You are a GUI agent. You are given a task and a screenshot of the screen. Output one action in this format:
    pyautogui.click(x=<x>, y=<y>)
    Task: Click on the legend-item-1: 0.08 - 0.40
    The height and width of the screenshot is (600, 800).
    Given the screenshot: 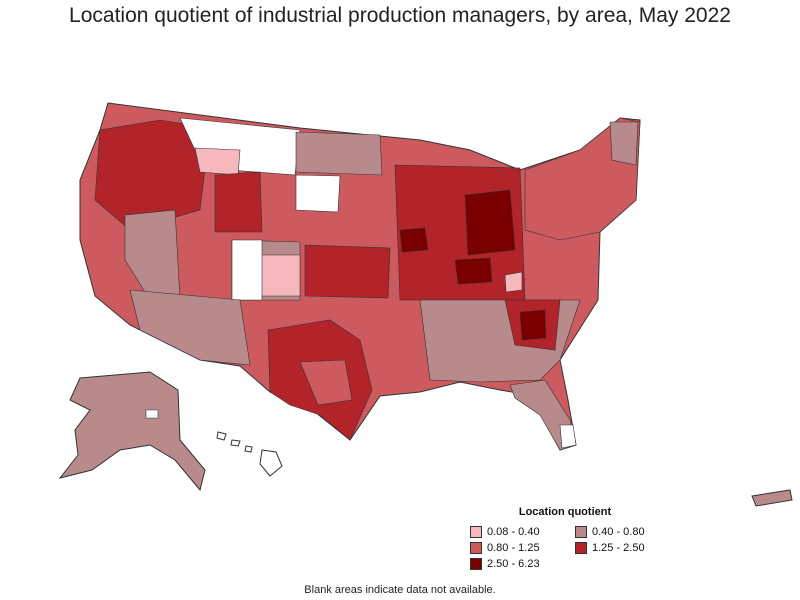 What is the action you would take?
    pyautogui.click(x=522, y=532)
    